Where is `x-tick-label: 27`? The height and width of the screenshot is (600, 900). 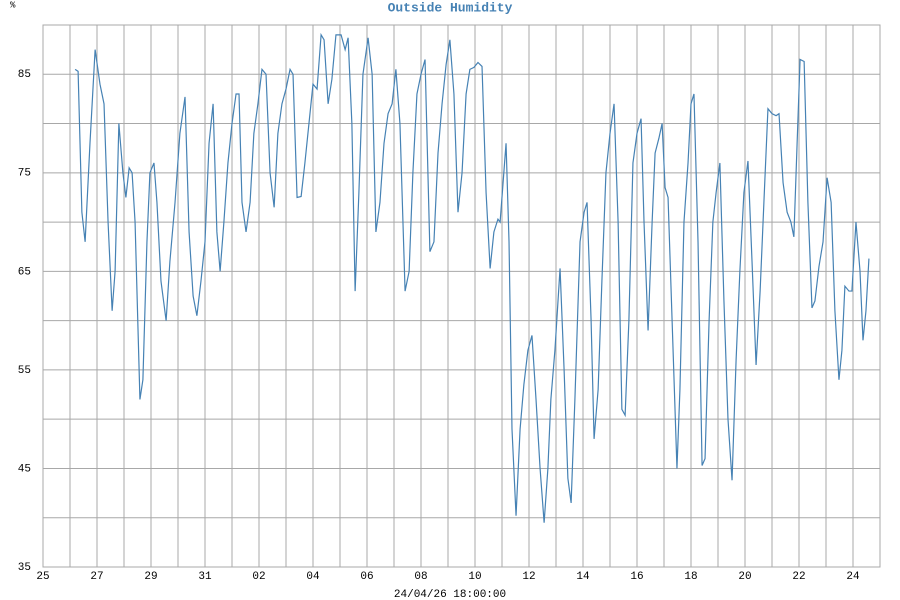 x-tick-label: 27 is located at coordinates (96, 577).